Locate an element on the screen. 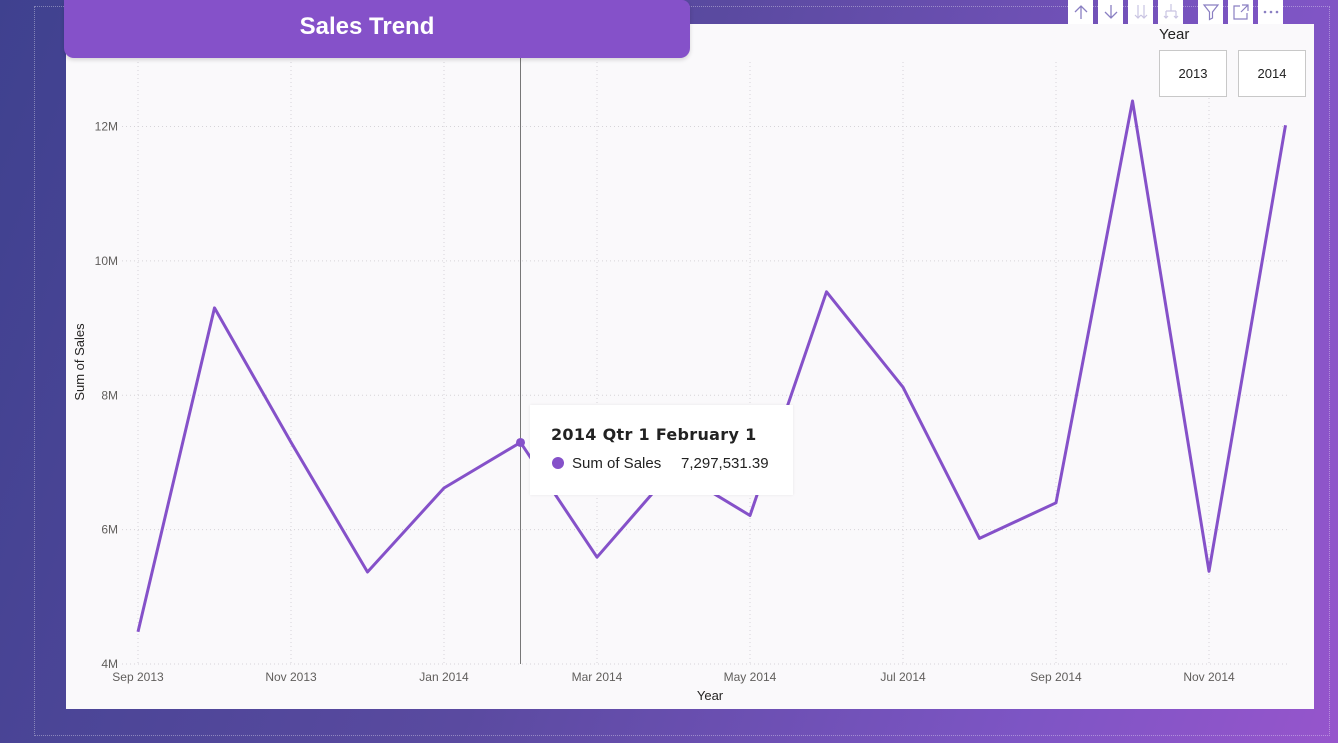 Image resolution: width=1338 pixels, height=743 pixels. drill-down-button is located at coordinates (1110, 12).